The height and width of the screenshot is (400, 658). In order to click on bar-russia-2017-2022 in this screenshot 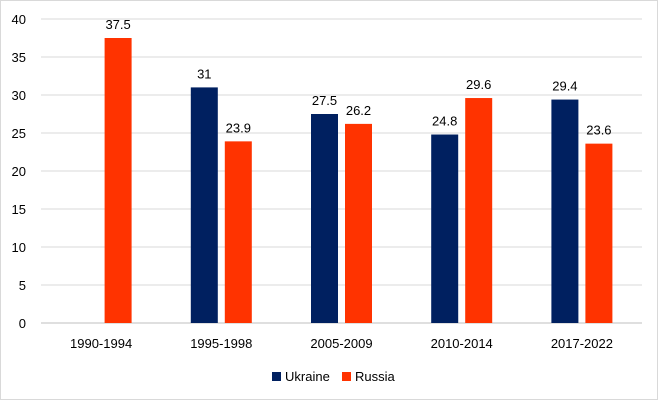, I will do `click(599, 233)`.